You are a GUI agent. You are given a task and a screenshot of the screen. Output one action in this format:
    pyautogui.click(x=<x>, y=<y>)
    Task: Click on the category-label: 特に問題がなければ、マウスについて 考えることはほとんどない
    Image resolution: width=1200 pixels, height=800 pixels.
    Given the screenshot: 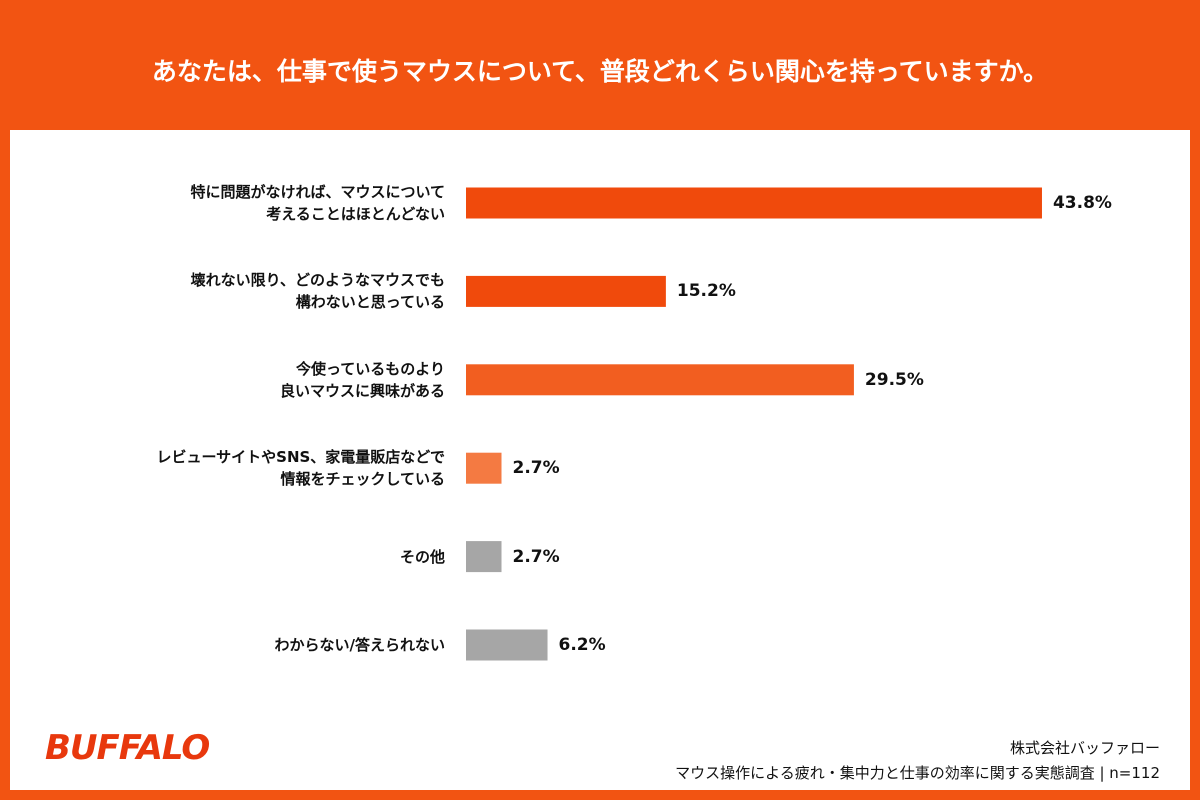 What is the action you would take?
    pyautogui.click(x=317, y=203)
    